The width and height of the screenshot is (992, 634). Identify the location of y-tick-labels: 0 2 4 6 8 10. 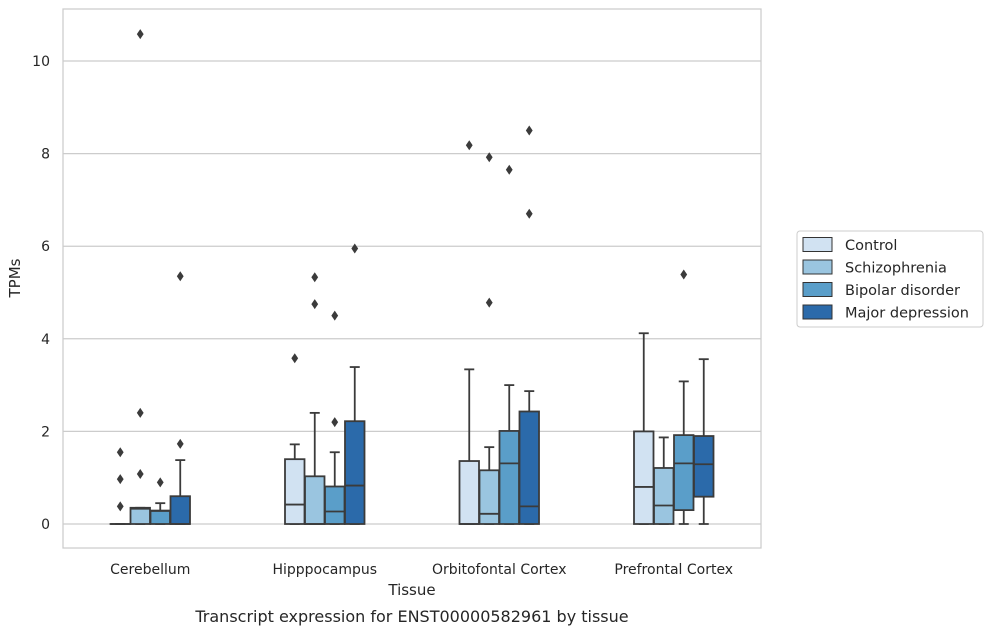
(41, 293).